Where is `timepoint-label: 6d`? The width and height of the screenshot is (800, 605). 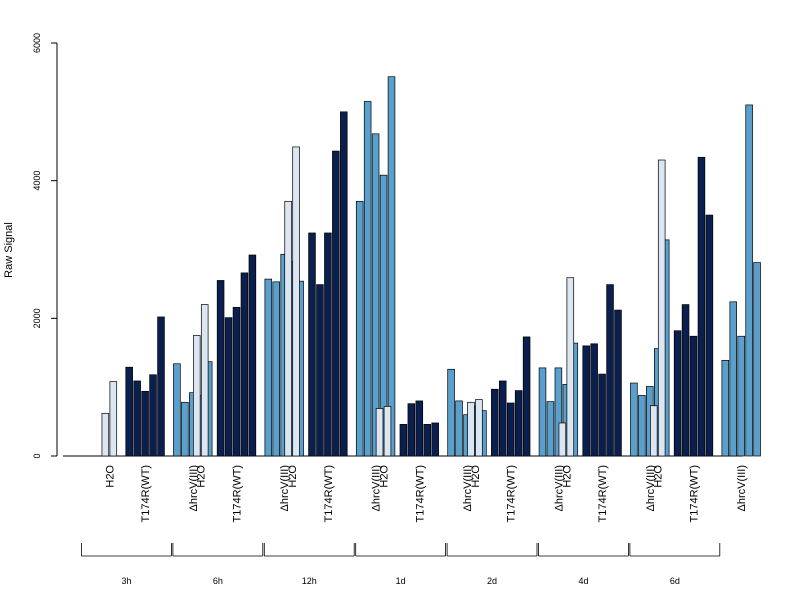
timepoint-label: 6d is located at coordinates (675, 581).